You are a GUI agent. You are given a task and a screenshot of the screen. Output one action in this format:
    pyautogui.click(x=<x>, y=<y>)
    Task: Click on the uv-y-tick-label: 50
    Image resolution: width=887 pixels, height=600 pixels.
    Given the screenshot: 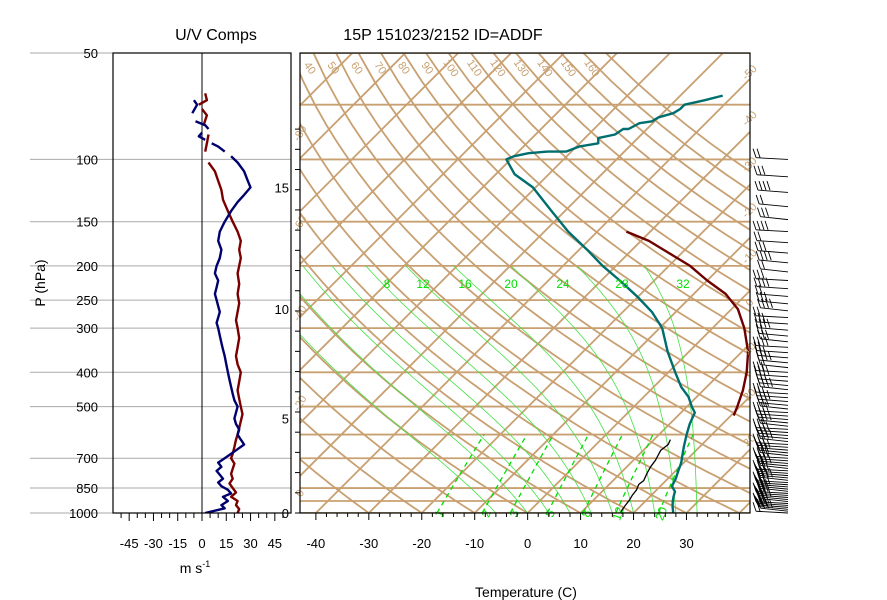 What is the action you would take?
    pyautogui.click(x=91, y=53)
    